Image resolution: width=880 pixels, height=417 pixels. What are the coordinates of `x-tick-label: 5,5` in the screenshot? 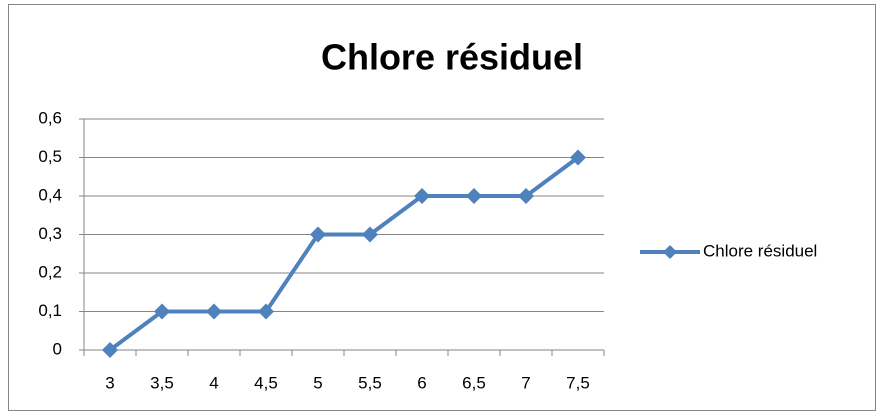 It's located at (370, 382).